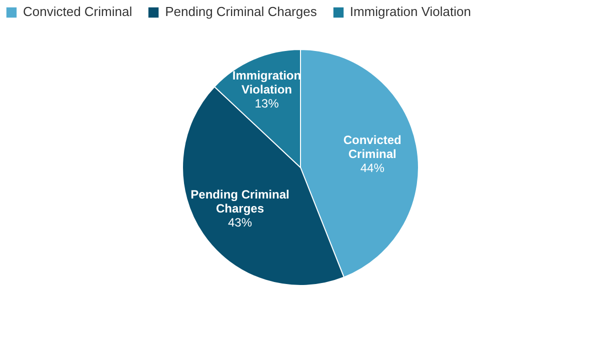 The image size is (600, 337). Describe the element at coordinates (240, 202) in the screenshot. I see `slice-label: Pending Criminal Charges` at that location.